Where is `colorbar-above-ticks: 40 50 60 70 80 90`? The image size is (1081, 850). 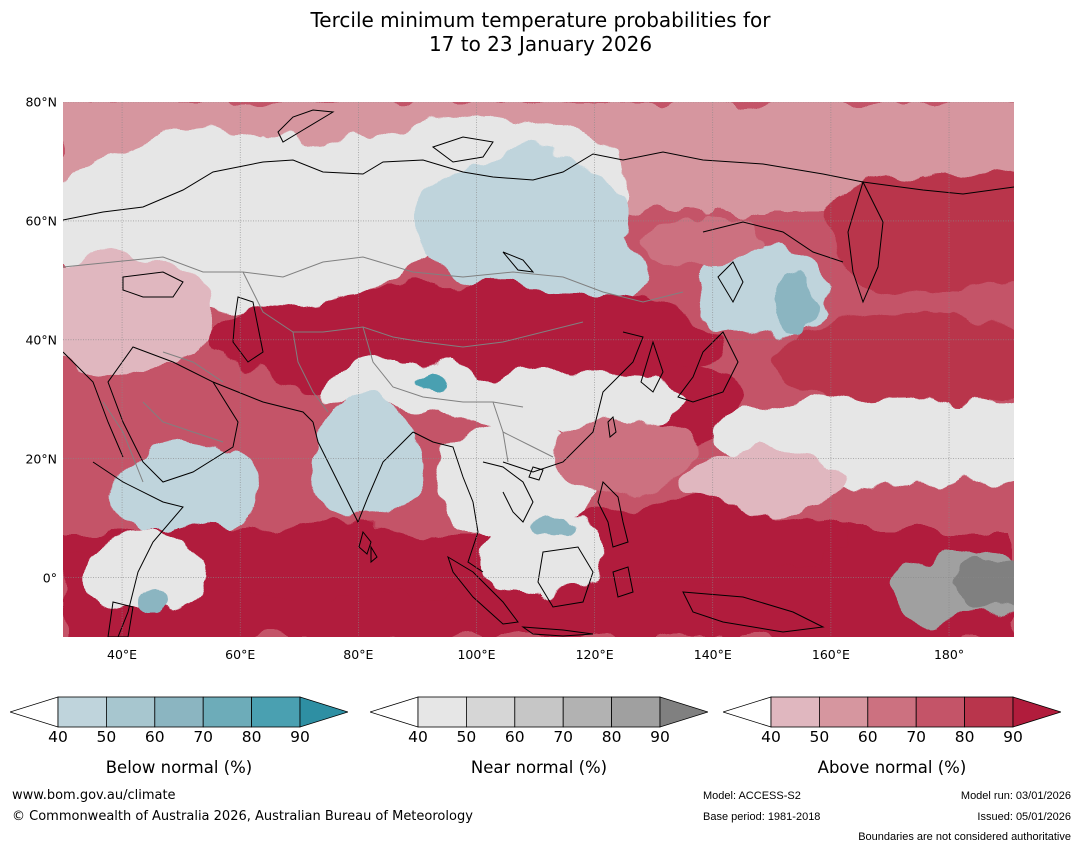 colorbar-above-ticks: 40 50 60 70 80 90 is located at coordinates (892, 738).